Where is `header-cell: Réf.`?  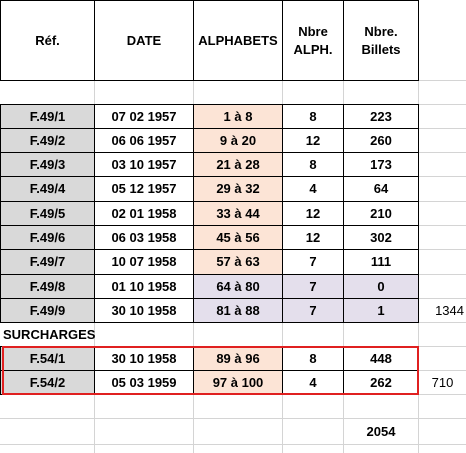
header-cell: Réf. is located at coordinates (47, 40).